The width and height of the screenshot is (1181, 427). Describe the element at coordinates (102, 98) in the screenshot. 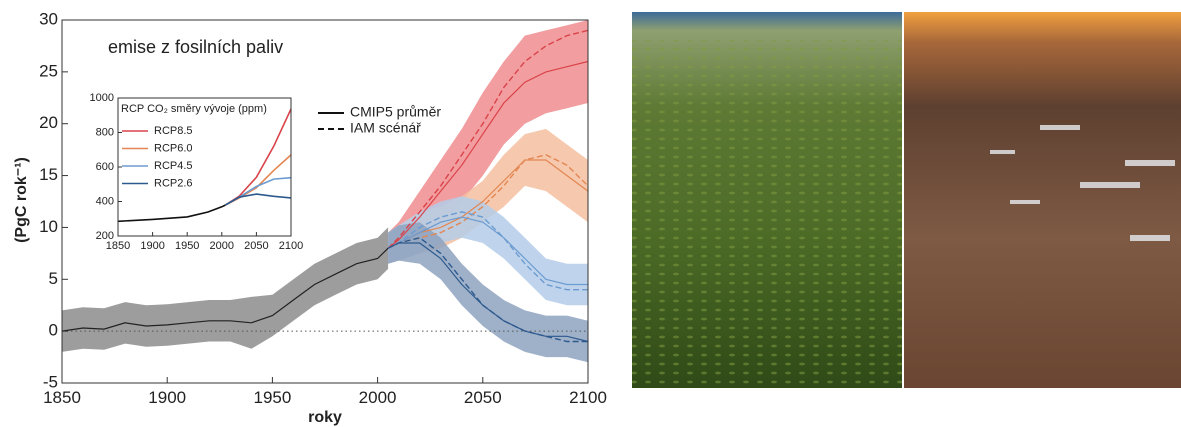

I see `y-tick-label: 1000` at that location.